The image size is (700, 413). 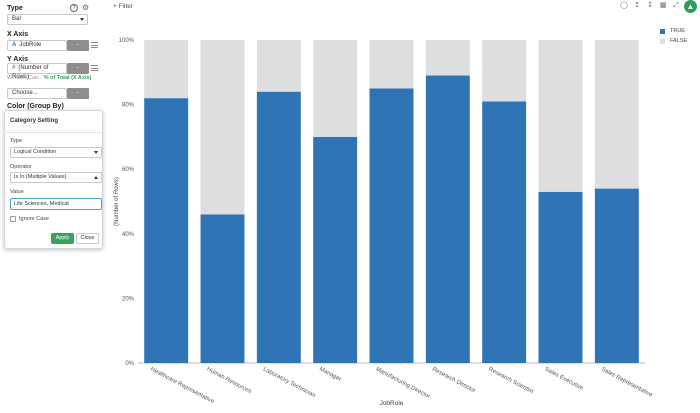 I want to click on y-tick-label: 40%, so click(x=128, y=235).